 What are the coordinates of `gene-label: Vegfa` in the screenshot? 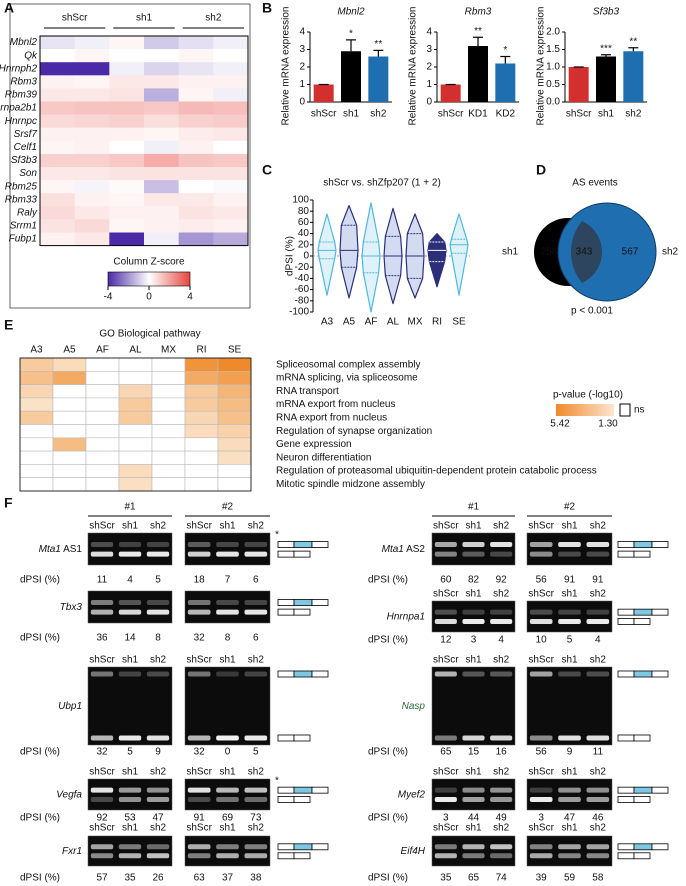 It's located at (69, 794).